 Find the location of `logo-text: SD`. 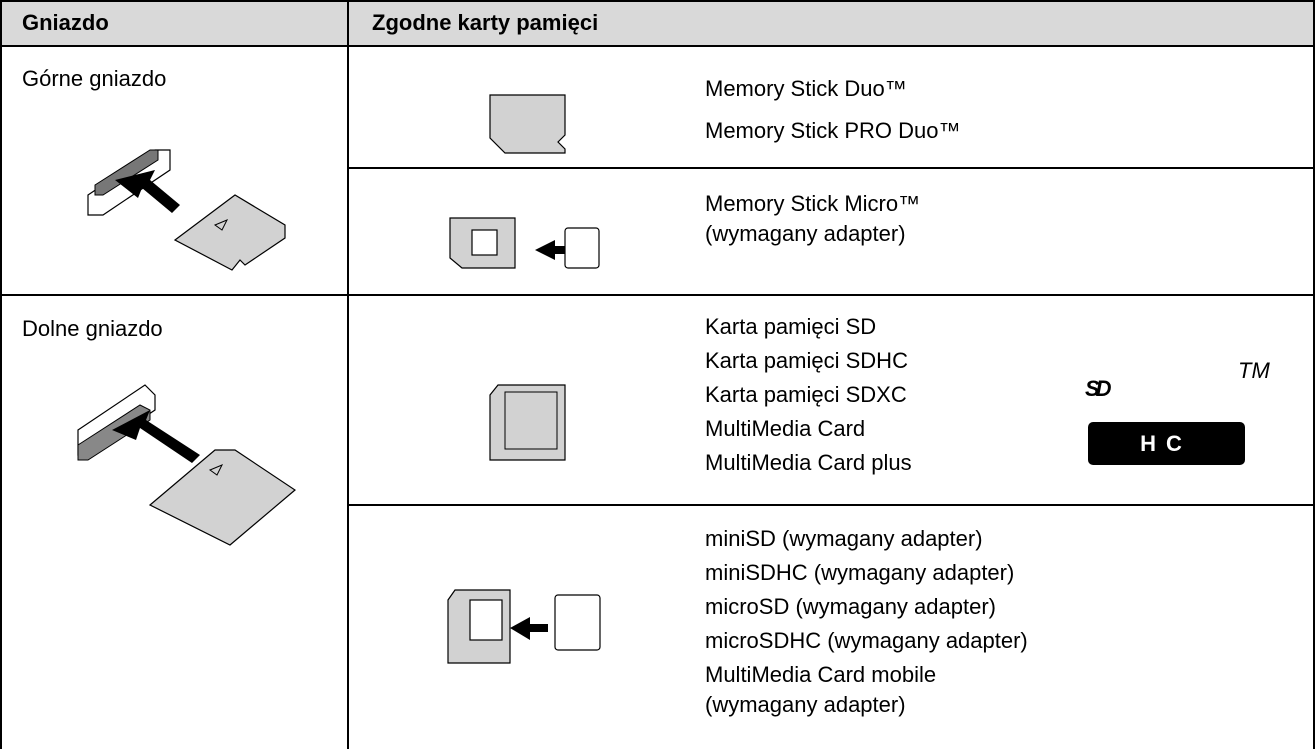

logo-text: SD is located at coordinates (1098, 388).